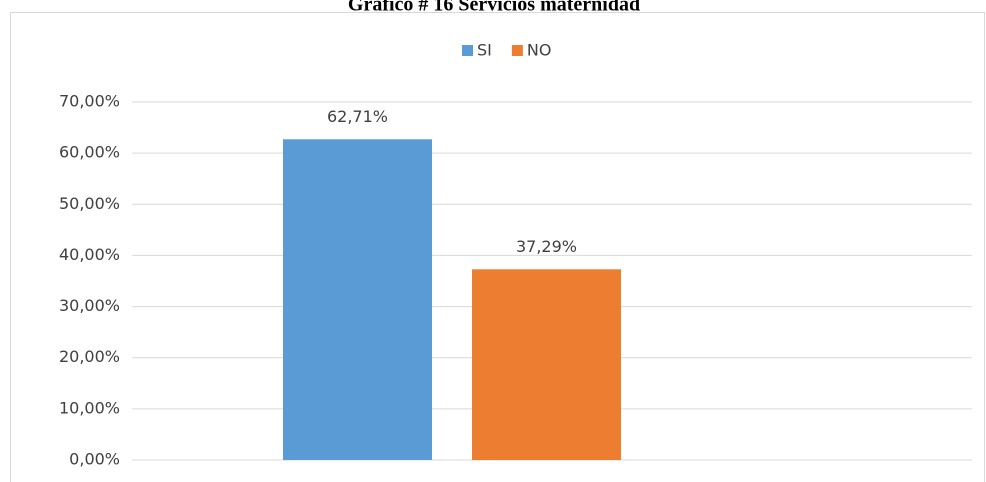  Describe the element at coordinates (484, 50) in the screenshot. I see `legend-label: SI` at that location.